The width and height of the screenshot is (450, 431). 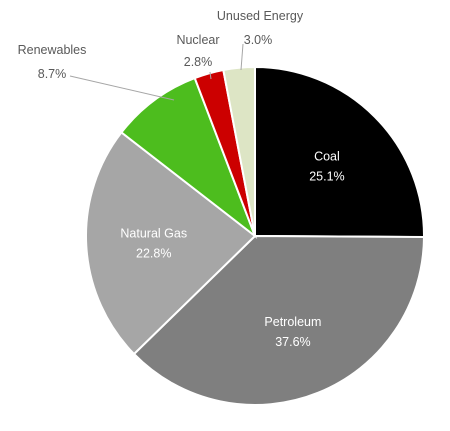 I want to click on pie-slice-renewables, so click(x=189, y=157).